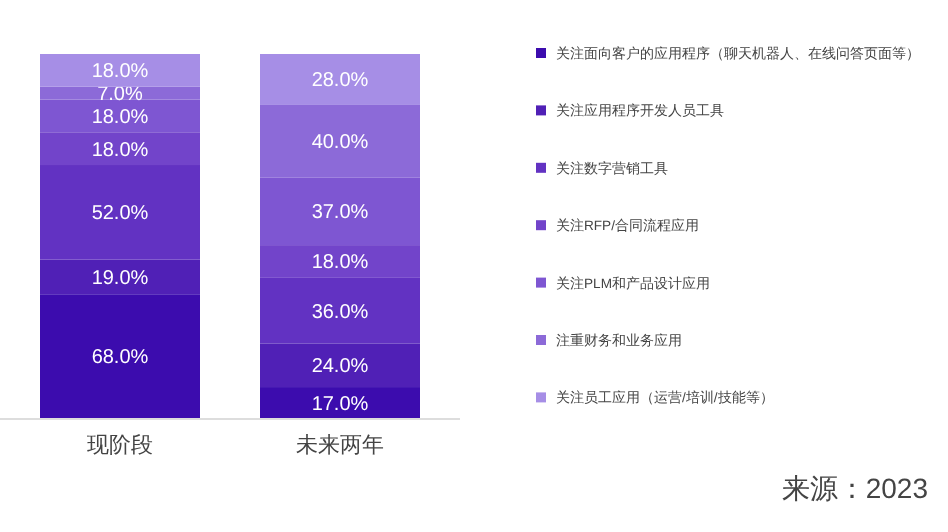 This screenshot has width=948, height=532. I want to click on data-label: 40.0%, so click(340, 143).